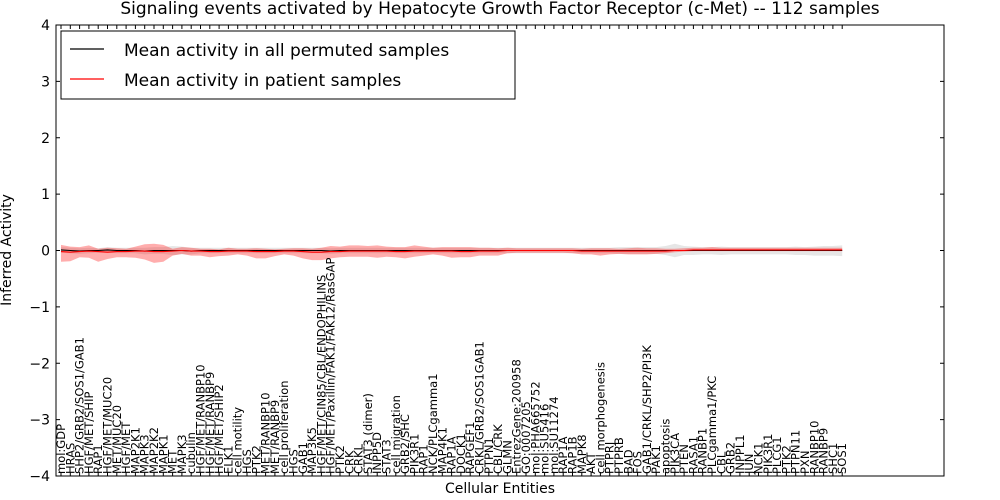 This screenshot has height=500, width=1000. Describe the element at coordinates (842, 458) in the screenshot. I see `x-tick-label: SOS1` at that location.